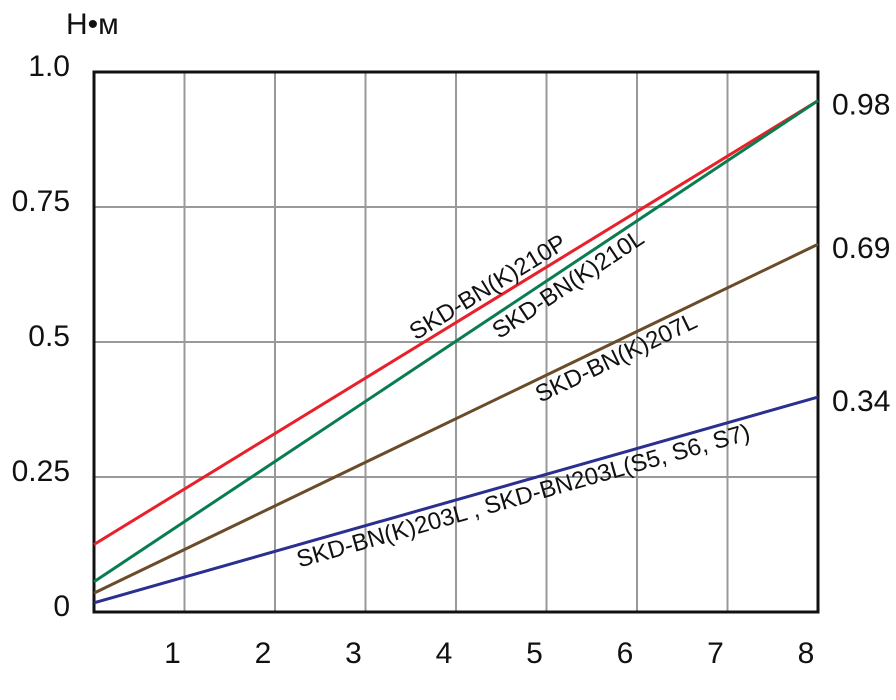 Image resolution: width=896 pixels, height=700 pixels. What do you see at coordinates (806, 653) in the screenshot?
I see `x-tick-label: 8` at bounding box center [806, 653].